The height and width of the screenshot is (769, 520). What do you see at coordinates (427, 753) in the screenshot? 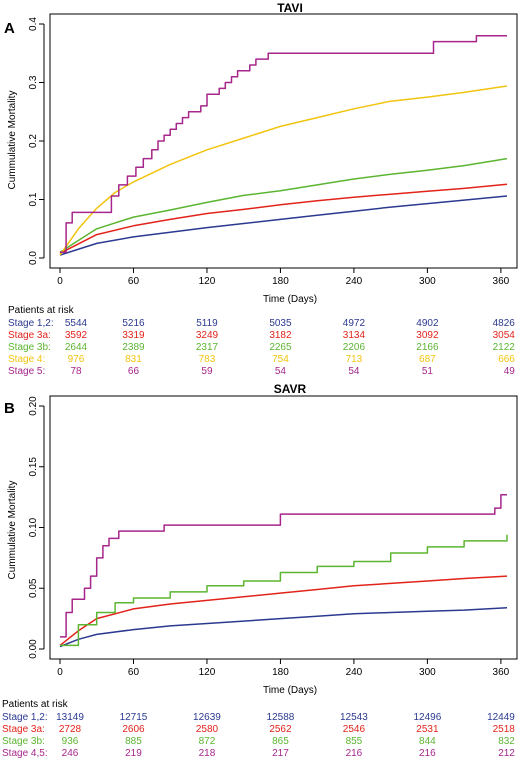
I see `at-risk-value-savr: 216` at bounding box center [427, 753].